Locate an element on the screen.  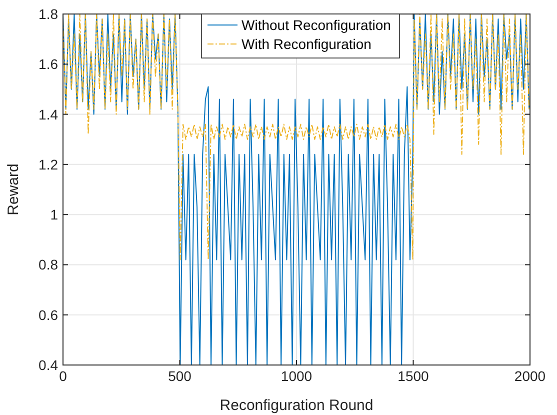
y-tick-label: 1.8 is located at coordinates (48, 14).